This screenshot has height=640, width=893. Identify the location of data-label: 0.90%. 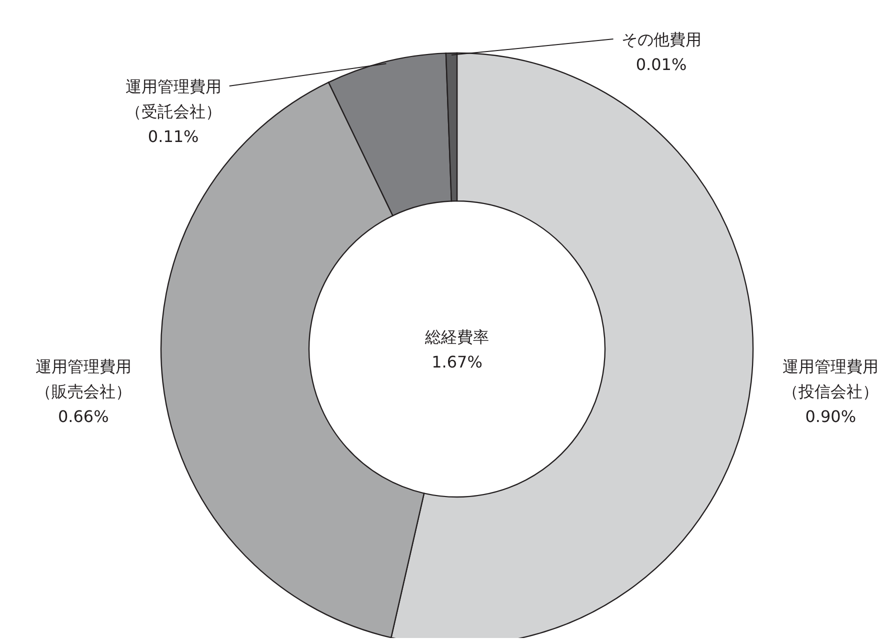
(830, 416).